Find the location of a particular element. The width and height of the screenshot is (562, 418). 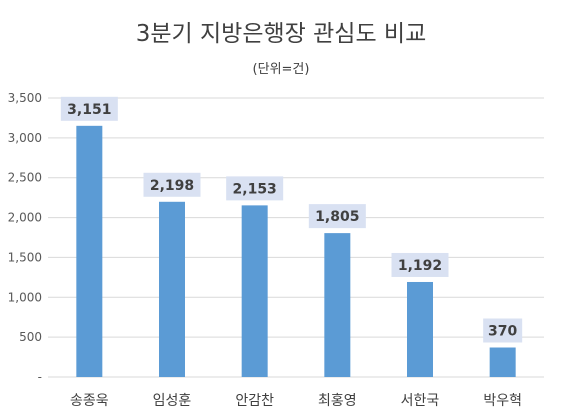

chart-title: 3분기 지방은행장 관심도 비교 is located at coordinates (281, 34).